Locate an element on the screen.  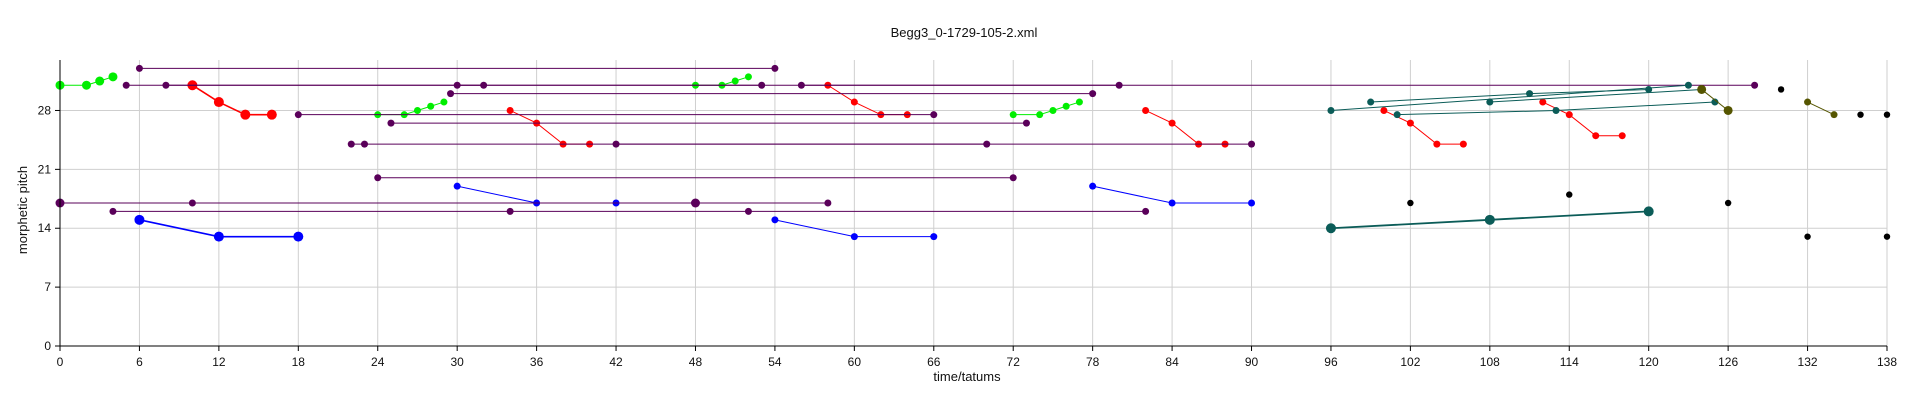
x-tick-label: 24 is located at coordinates (378, 362).